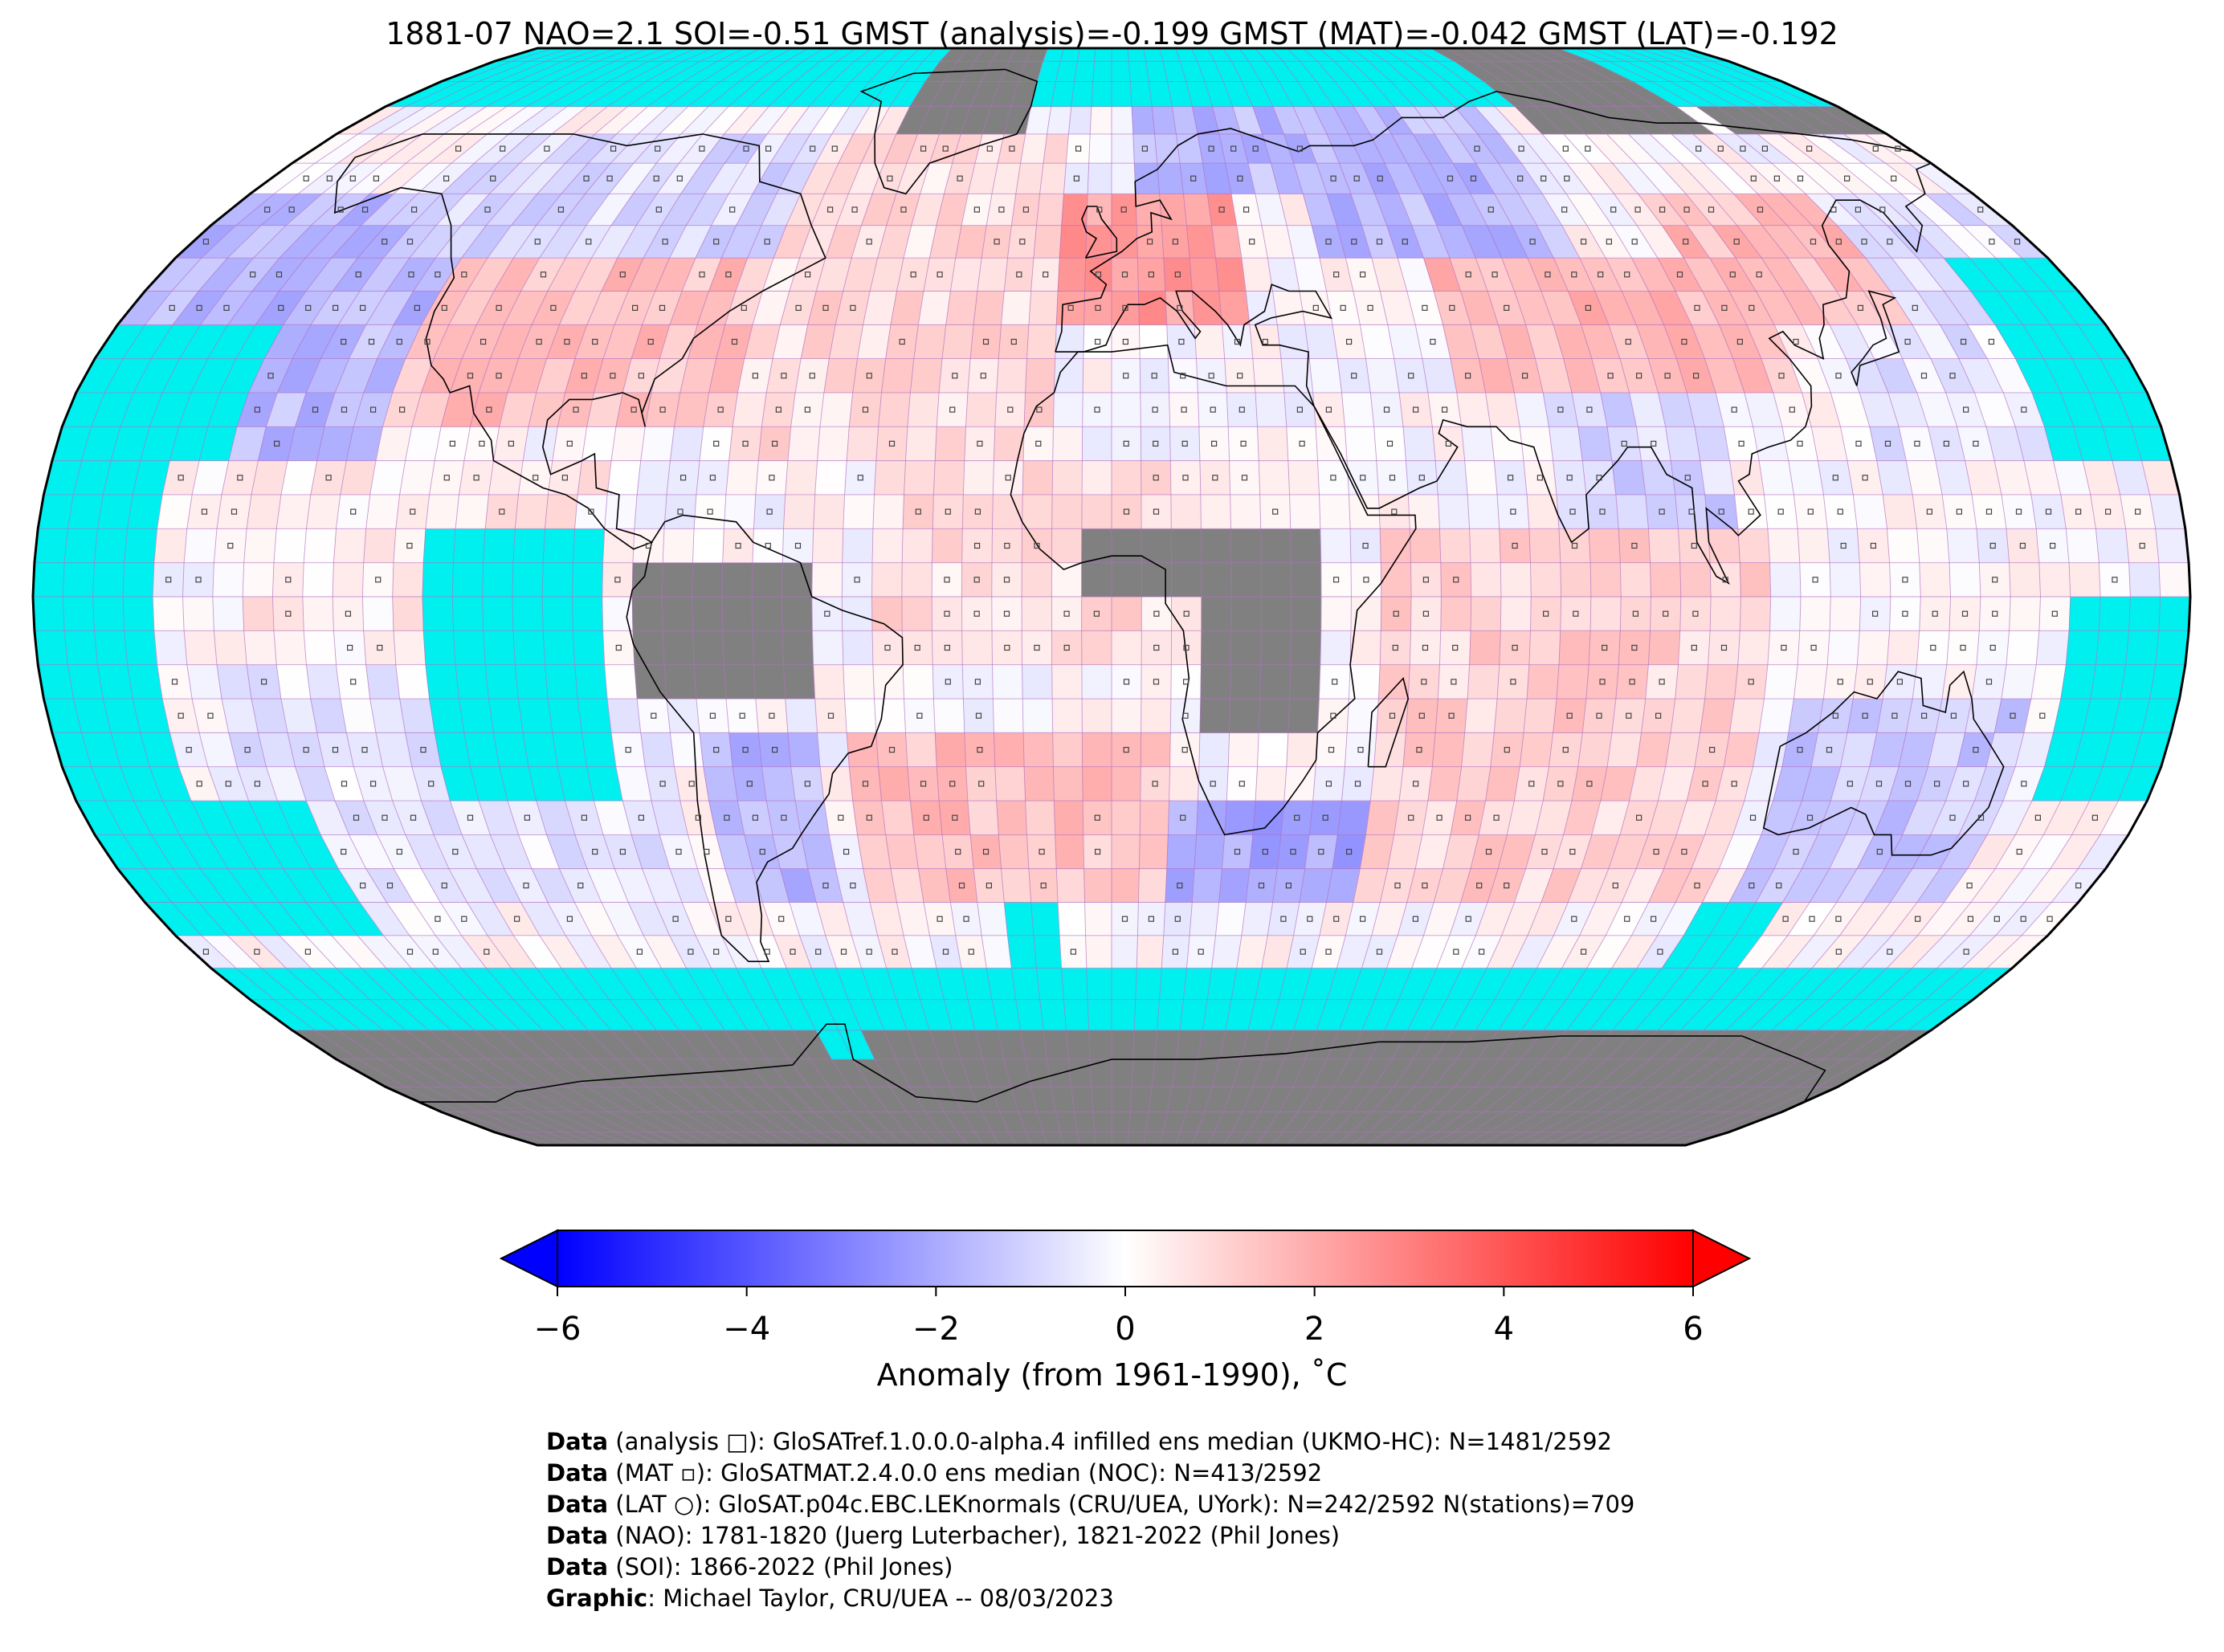 The width and height of the screenshot is (2224, 1652). What do you see at coordinates (557, 1329) in the screenshot?
I see `colorbar-tick-label: −6` at bounding box center [557, 1329].